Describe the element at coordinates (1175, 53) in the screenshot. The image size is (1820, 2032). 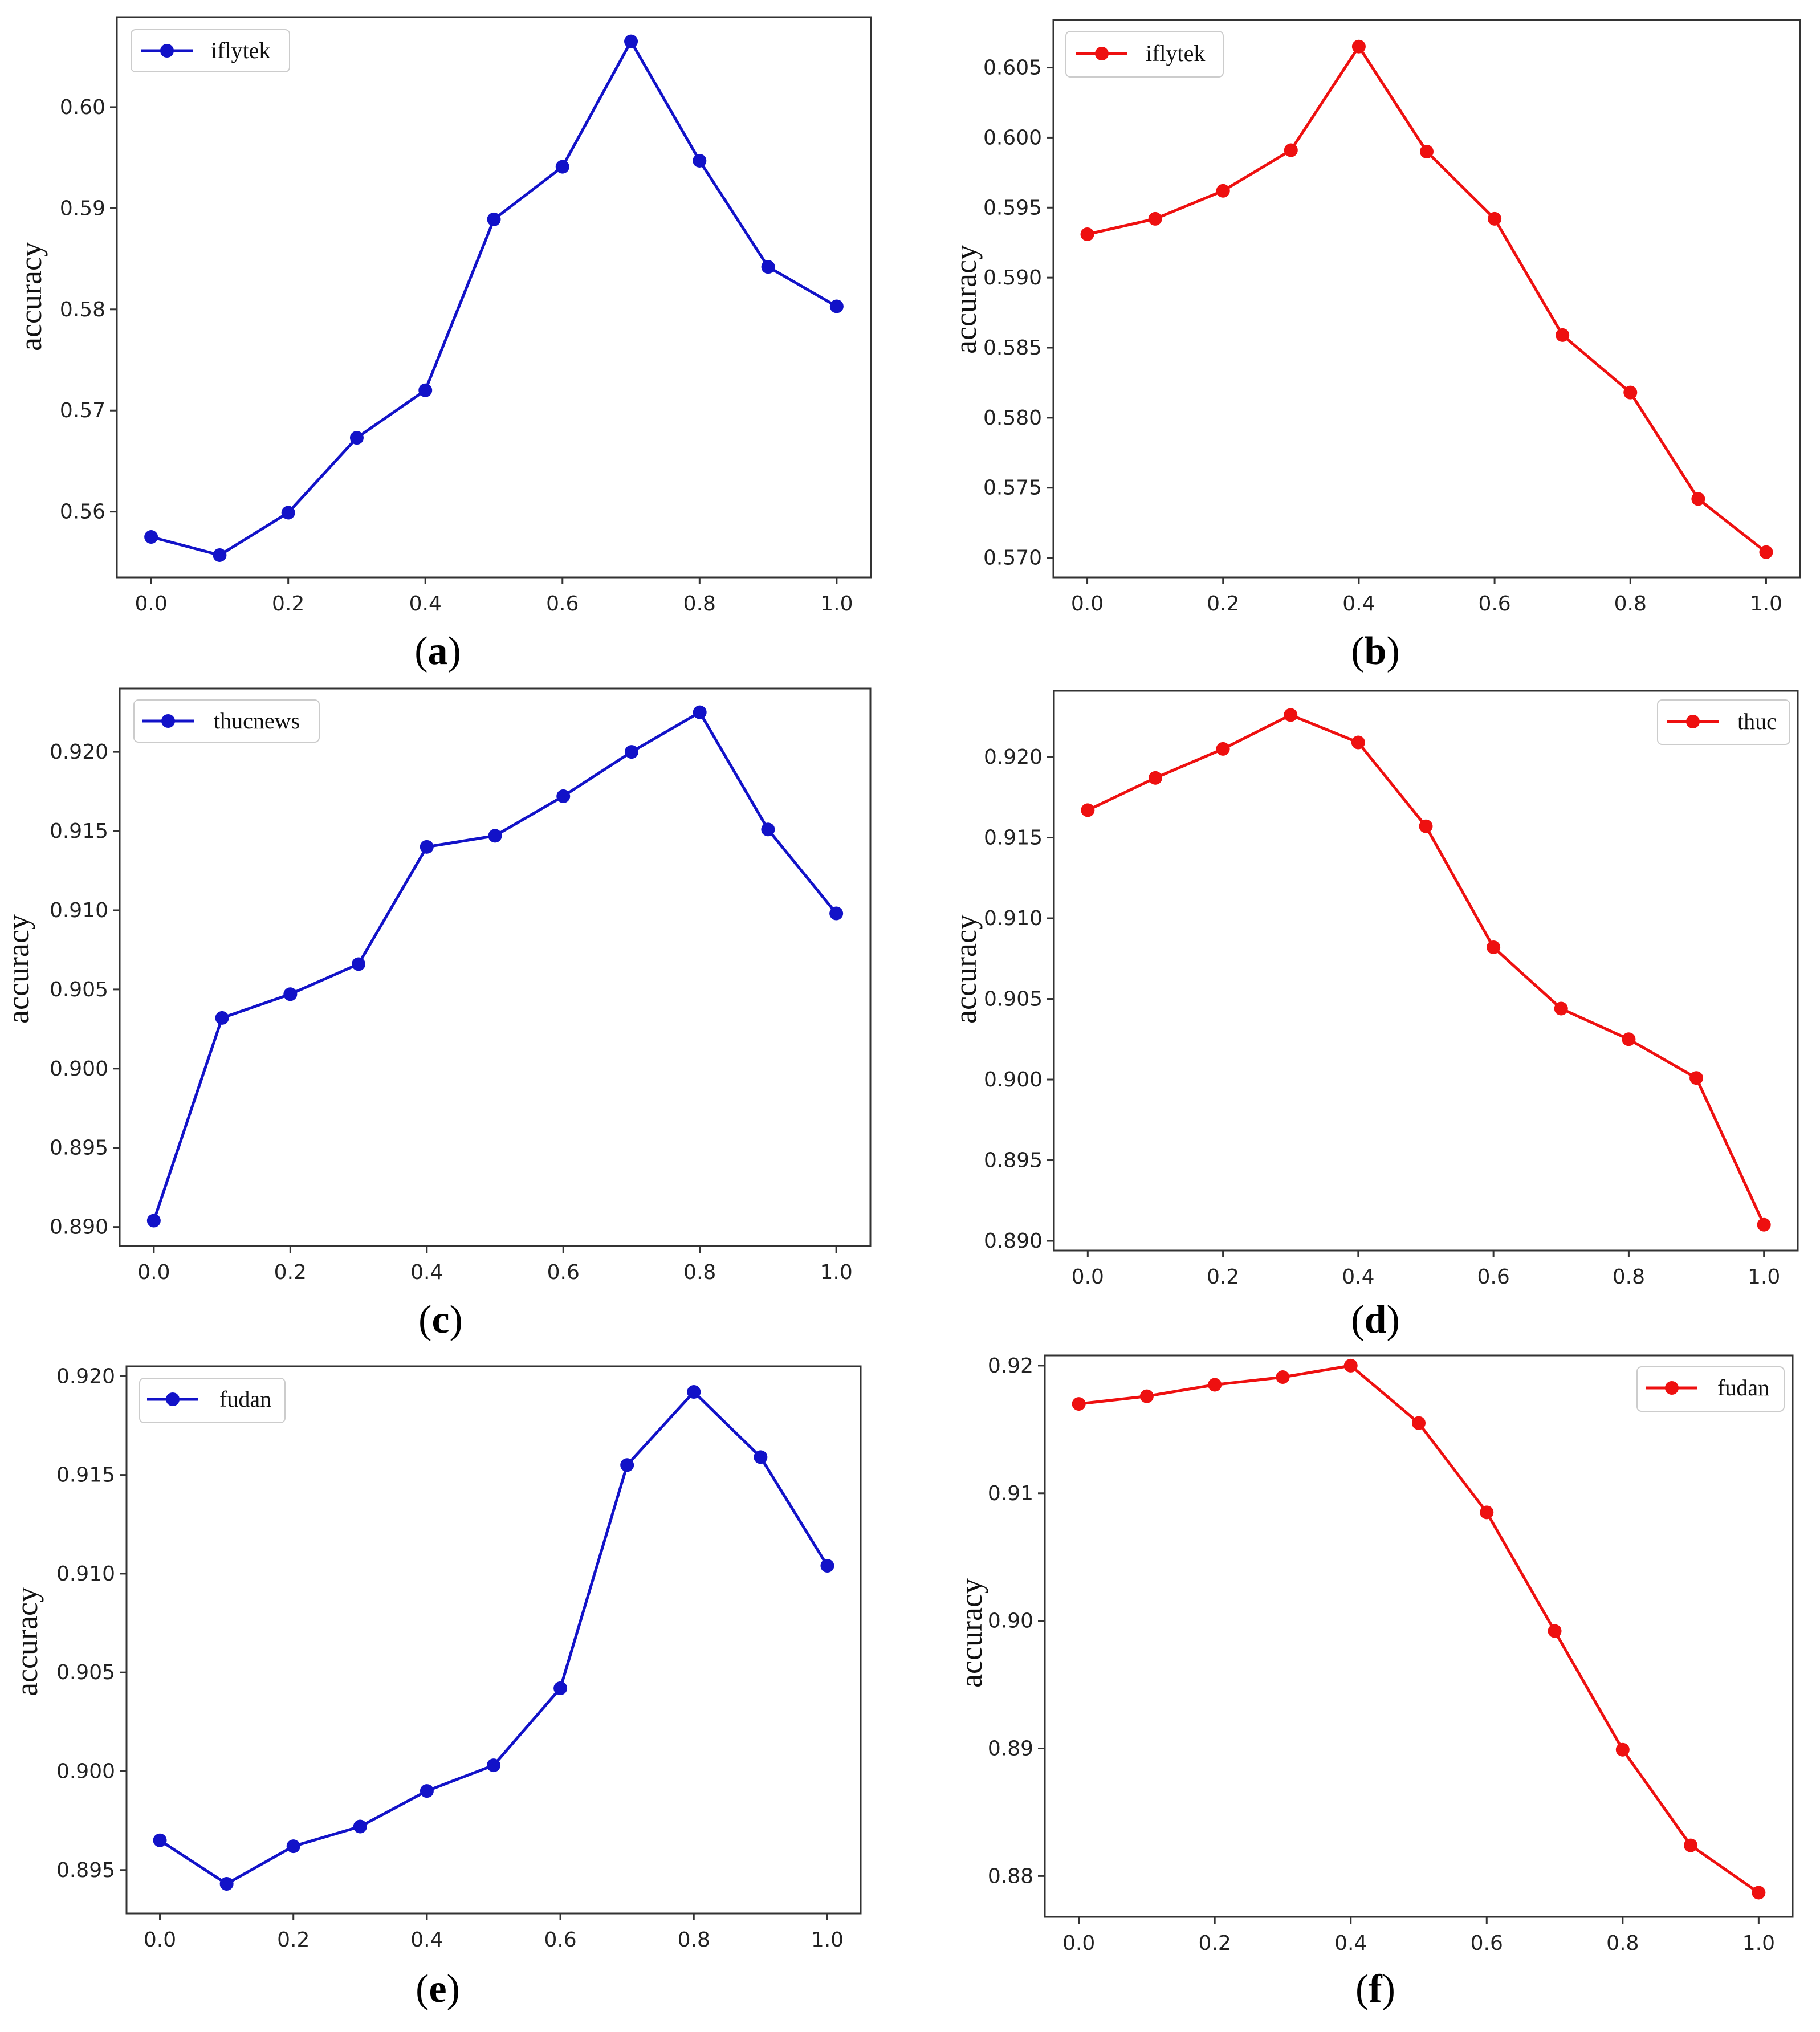
I see `legend-label: iflytek` at that location.